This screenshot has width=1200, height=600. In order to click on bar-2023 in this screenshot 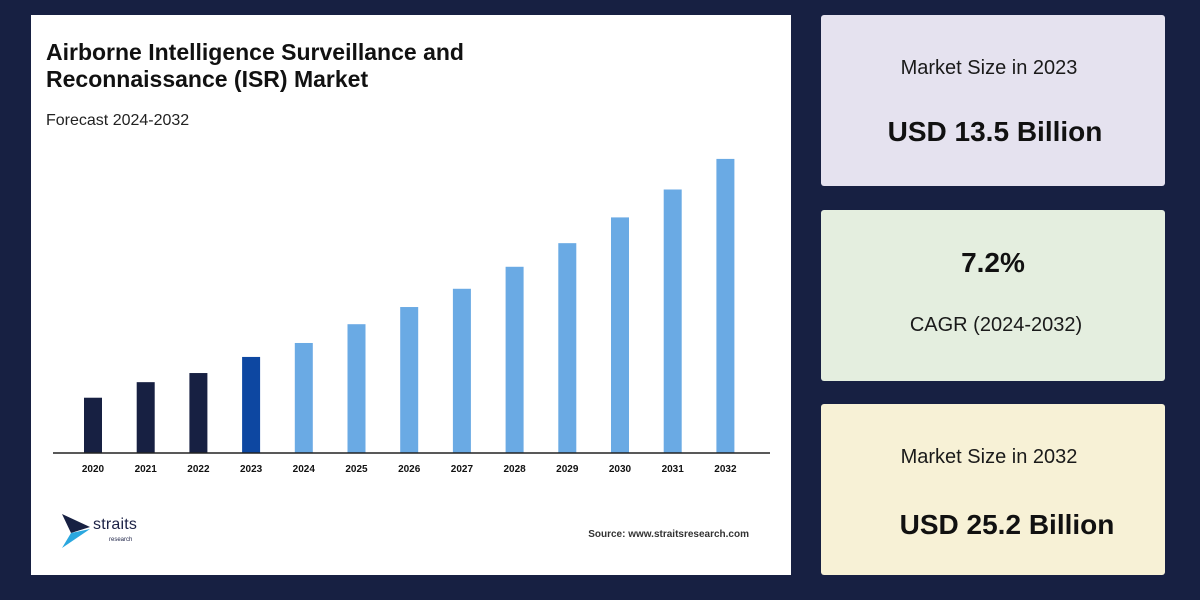, I will do `click(251, 404)`.